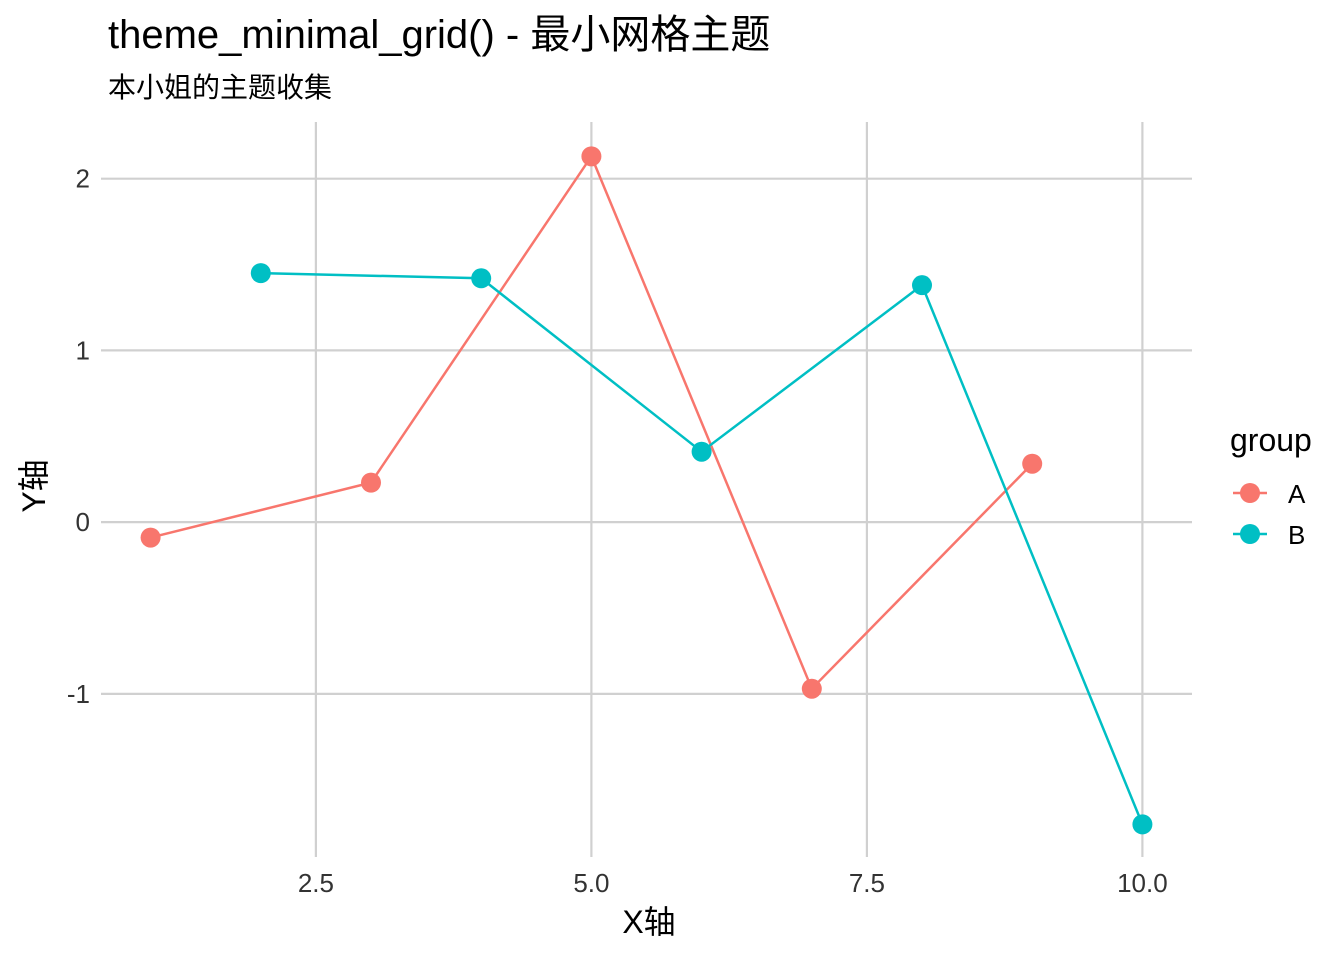 The width and height of the screenshot is (1344, 960). What do you see at coordinates (34, 485) in the screenshot?
I see `y-axis-title: Y轴` at bounding box center [34, 485].